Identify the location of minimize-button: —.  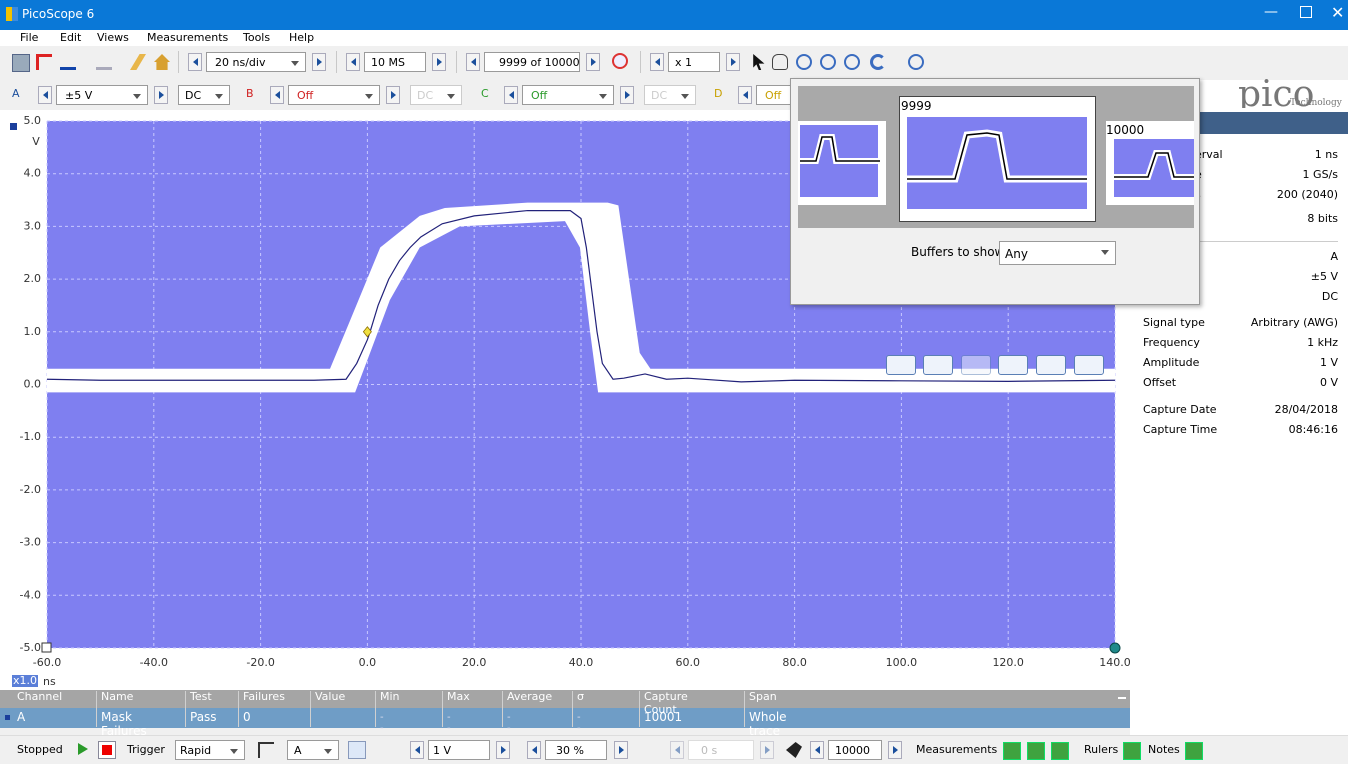
(1271, 12).